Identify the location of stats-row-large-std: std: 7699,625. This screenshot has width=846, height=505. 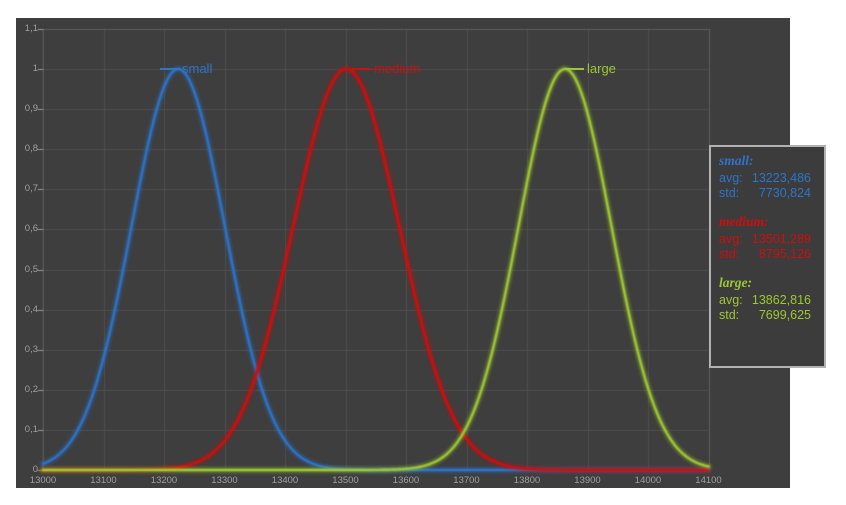
(771, 315).